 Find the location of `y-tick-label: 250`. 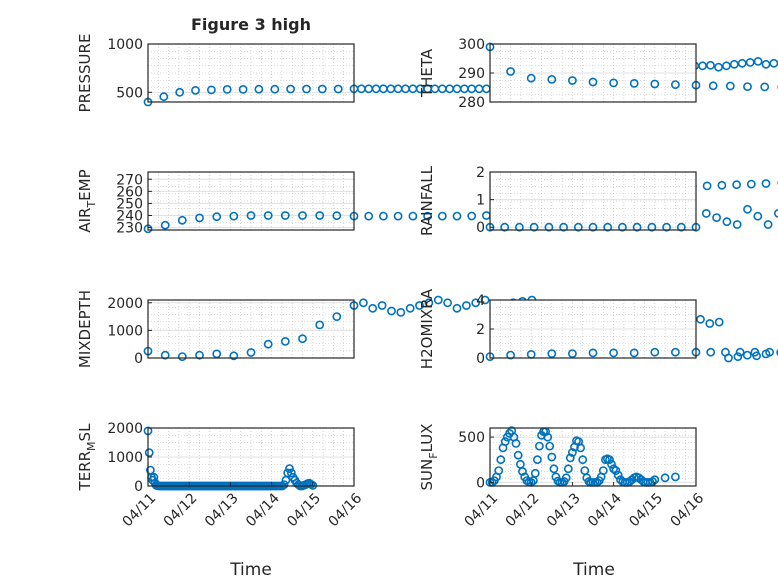

y-tick-label: 250 is located at coordinates (129, 204).